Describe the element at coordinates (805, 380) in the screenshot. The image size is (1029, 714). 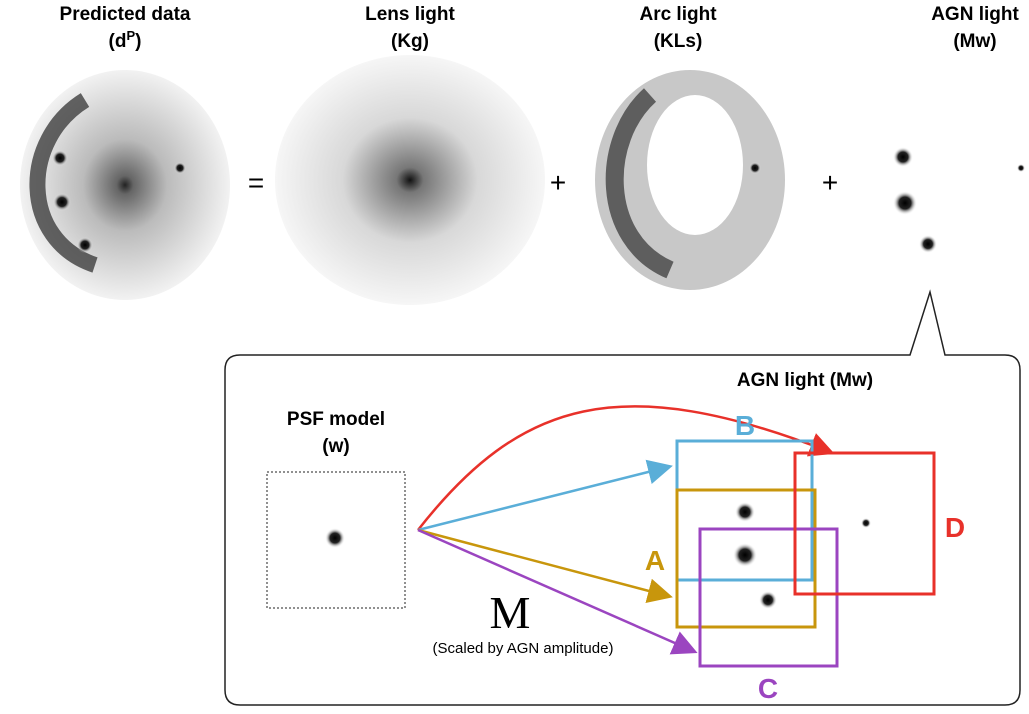
I see `inset-title: AGN light (Mw)` at that location.